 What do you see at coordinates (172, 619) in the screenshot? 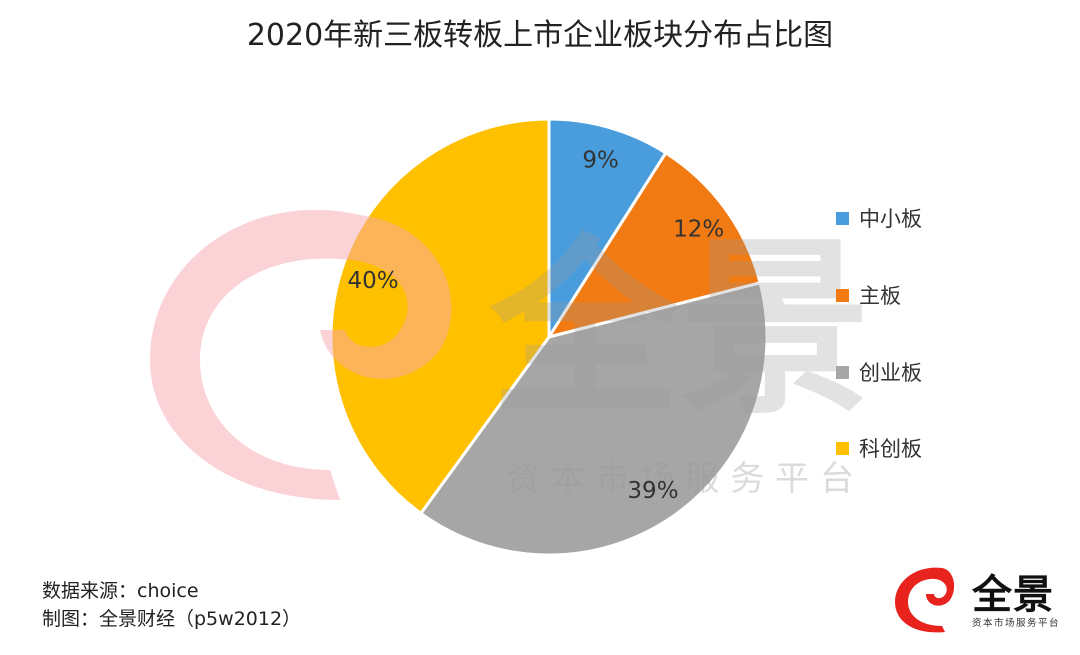
I see `made-by-note: 制图：全景财经（p5w2012）` at bounding box center [172, 619].